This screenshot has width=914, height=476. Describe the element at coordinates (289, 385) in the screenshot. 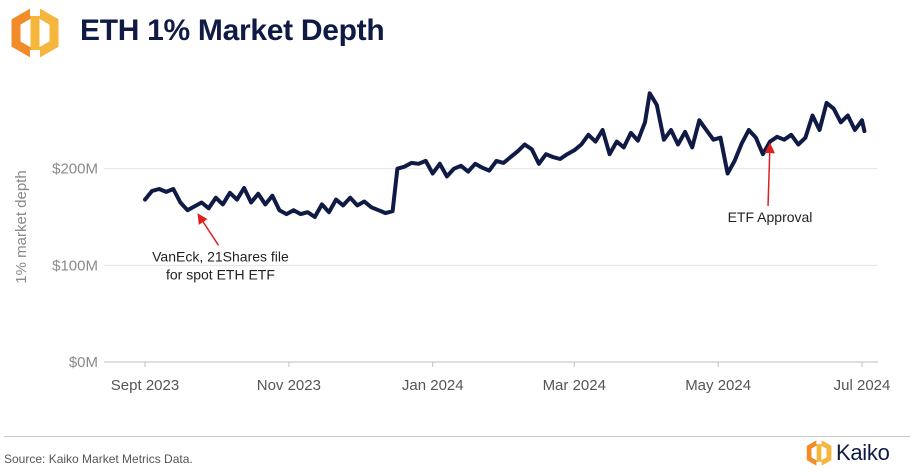

I see `x-tick-label: Nov 2023` at that location.